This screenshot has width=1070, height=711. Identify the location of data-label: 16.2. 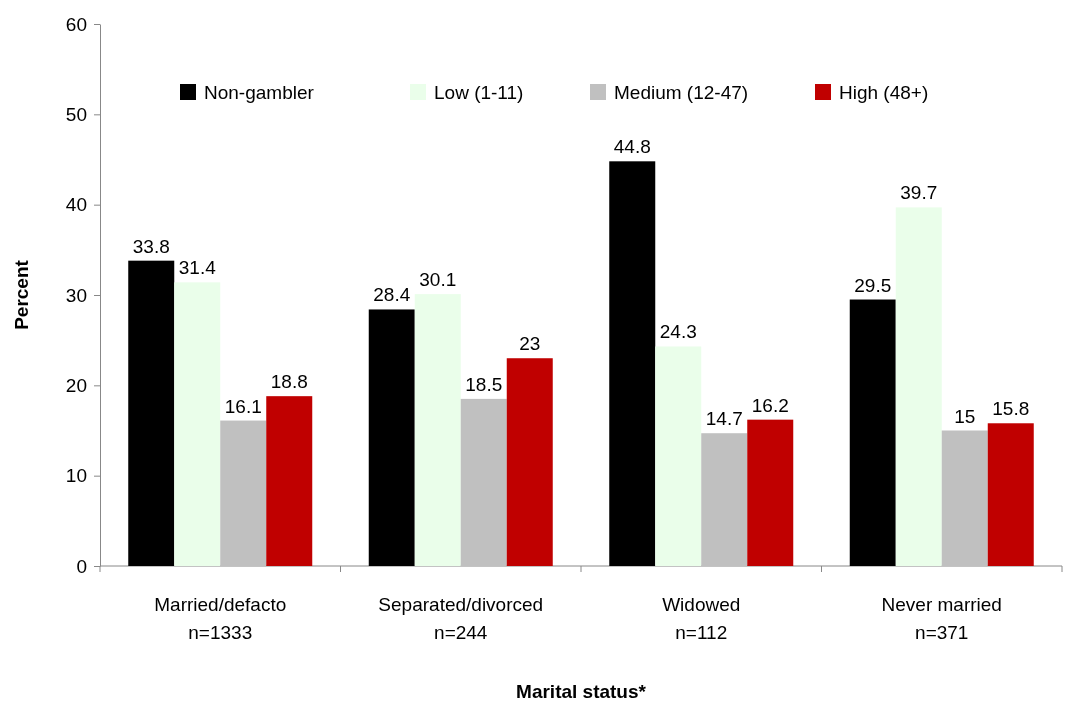
(770, 405).